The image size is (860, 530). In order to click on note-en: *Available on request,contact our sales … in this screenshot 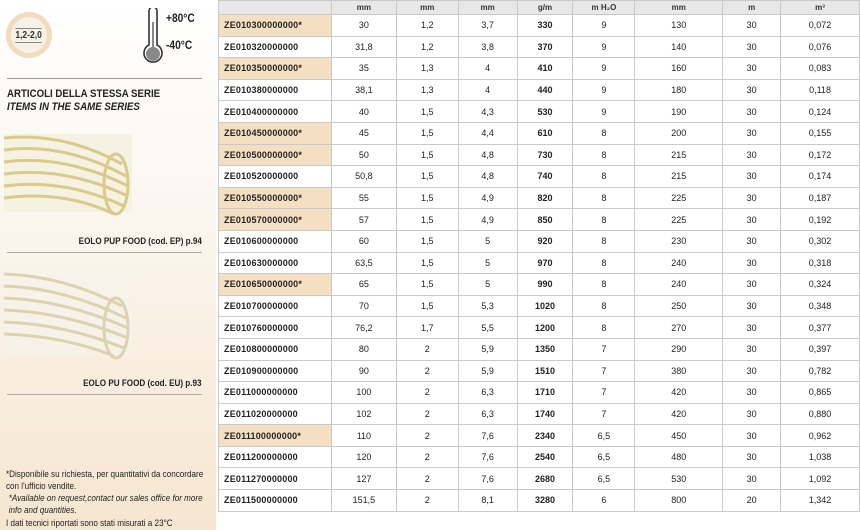, I will do `click(105, 504)`.